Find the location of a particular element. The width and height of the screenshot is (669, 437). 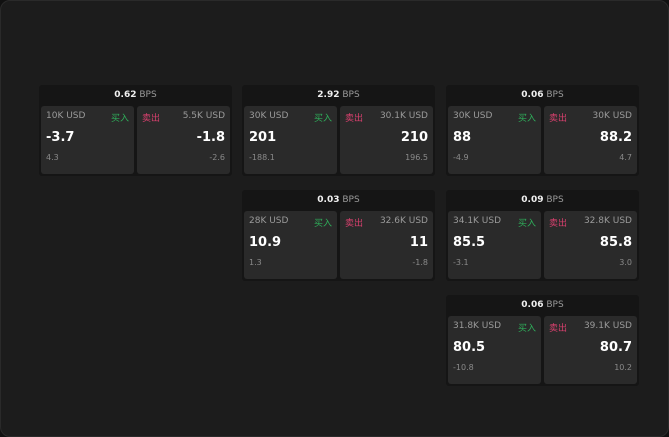

spread-header: 0.03 BPS is located at coordinates (338, 200).